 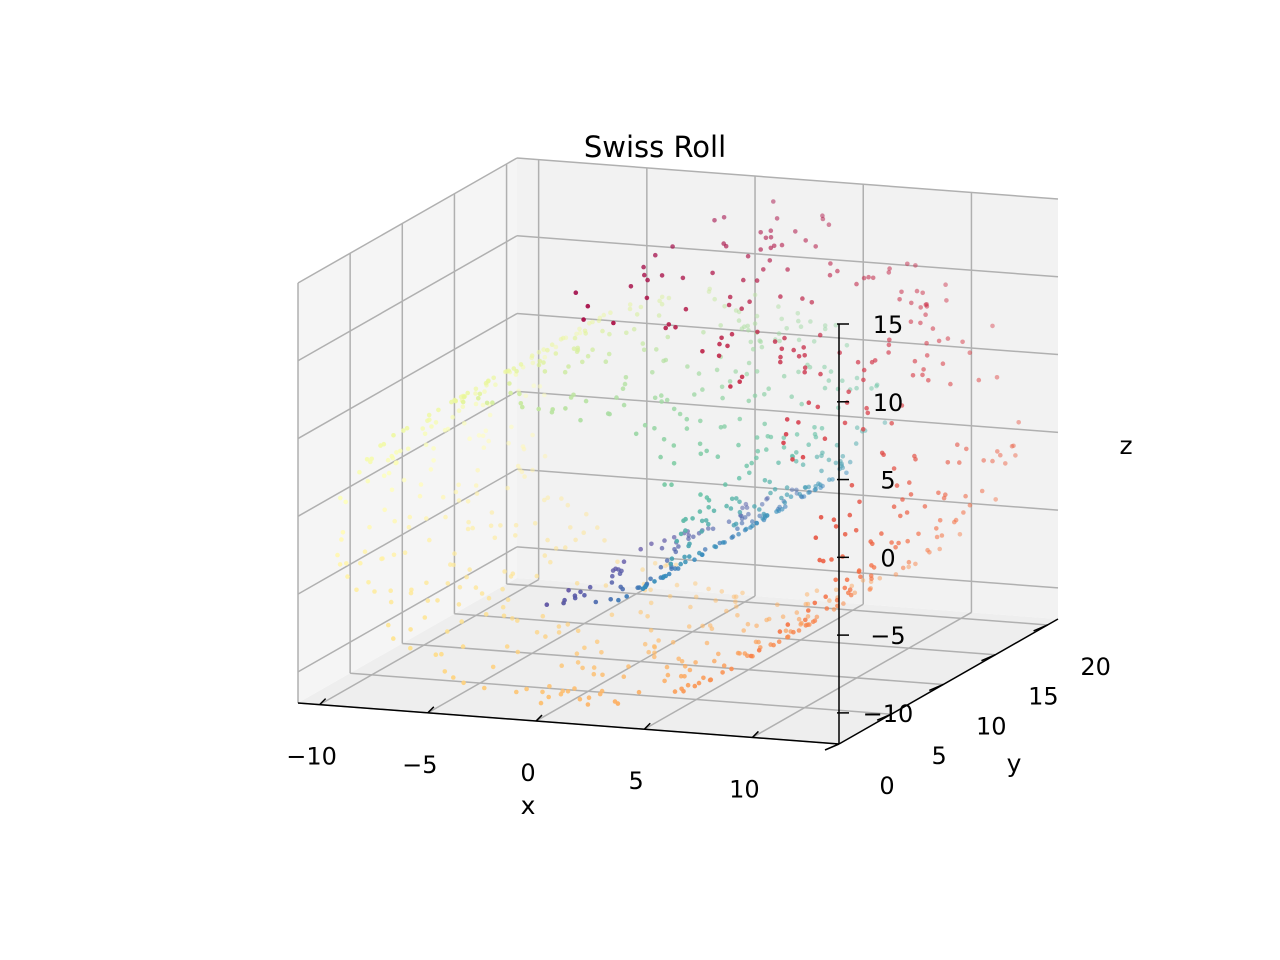 What do you see at coordinates (888, 714) in the screenshot?
I see `z-tick-label: −10` at bounding box center [888, 714].